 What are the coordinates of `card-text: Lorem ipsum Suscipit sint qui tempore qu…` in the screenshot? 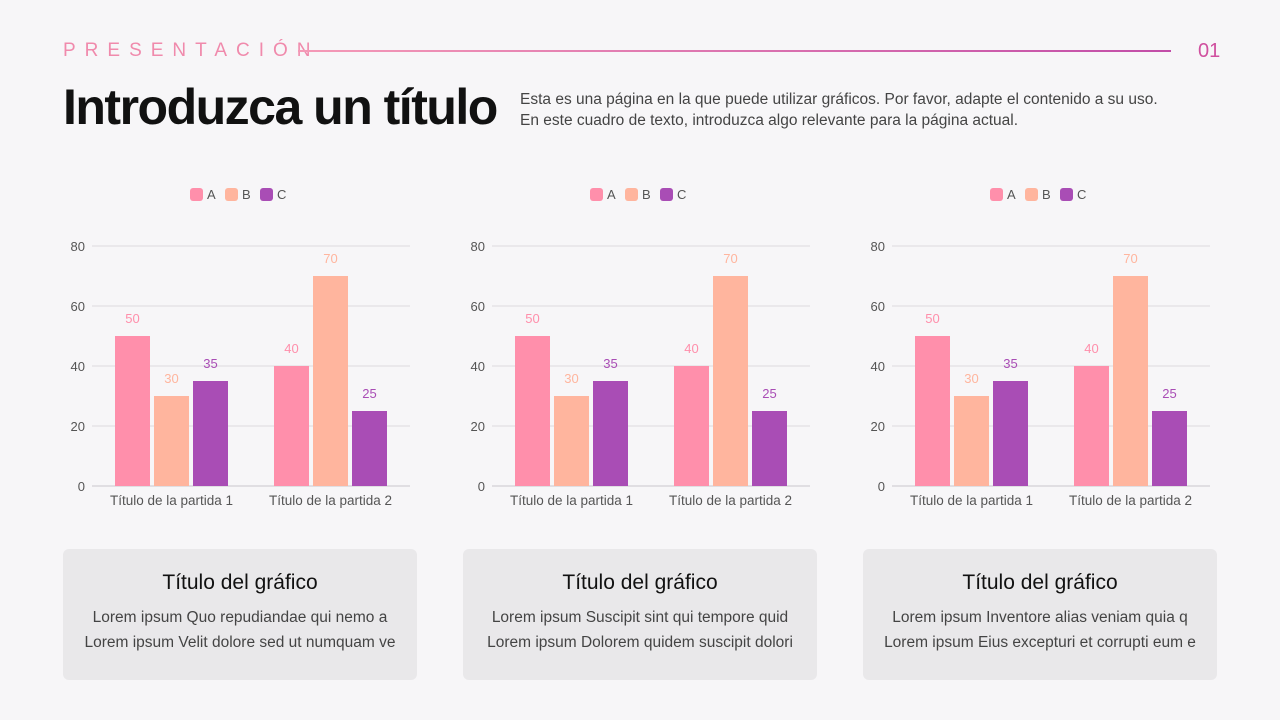 It's located at (640, 617).